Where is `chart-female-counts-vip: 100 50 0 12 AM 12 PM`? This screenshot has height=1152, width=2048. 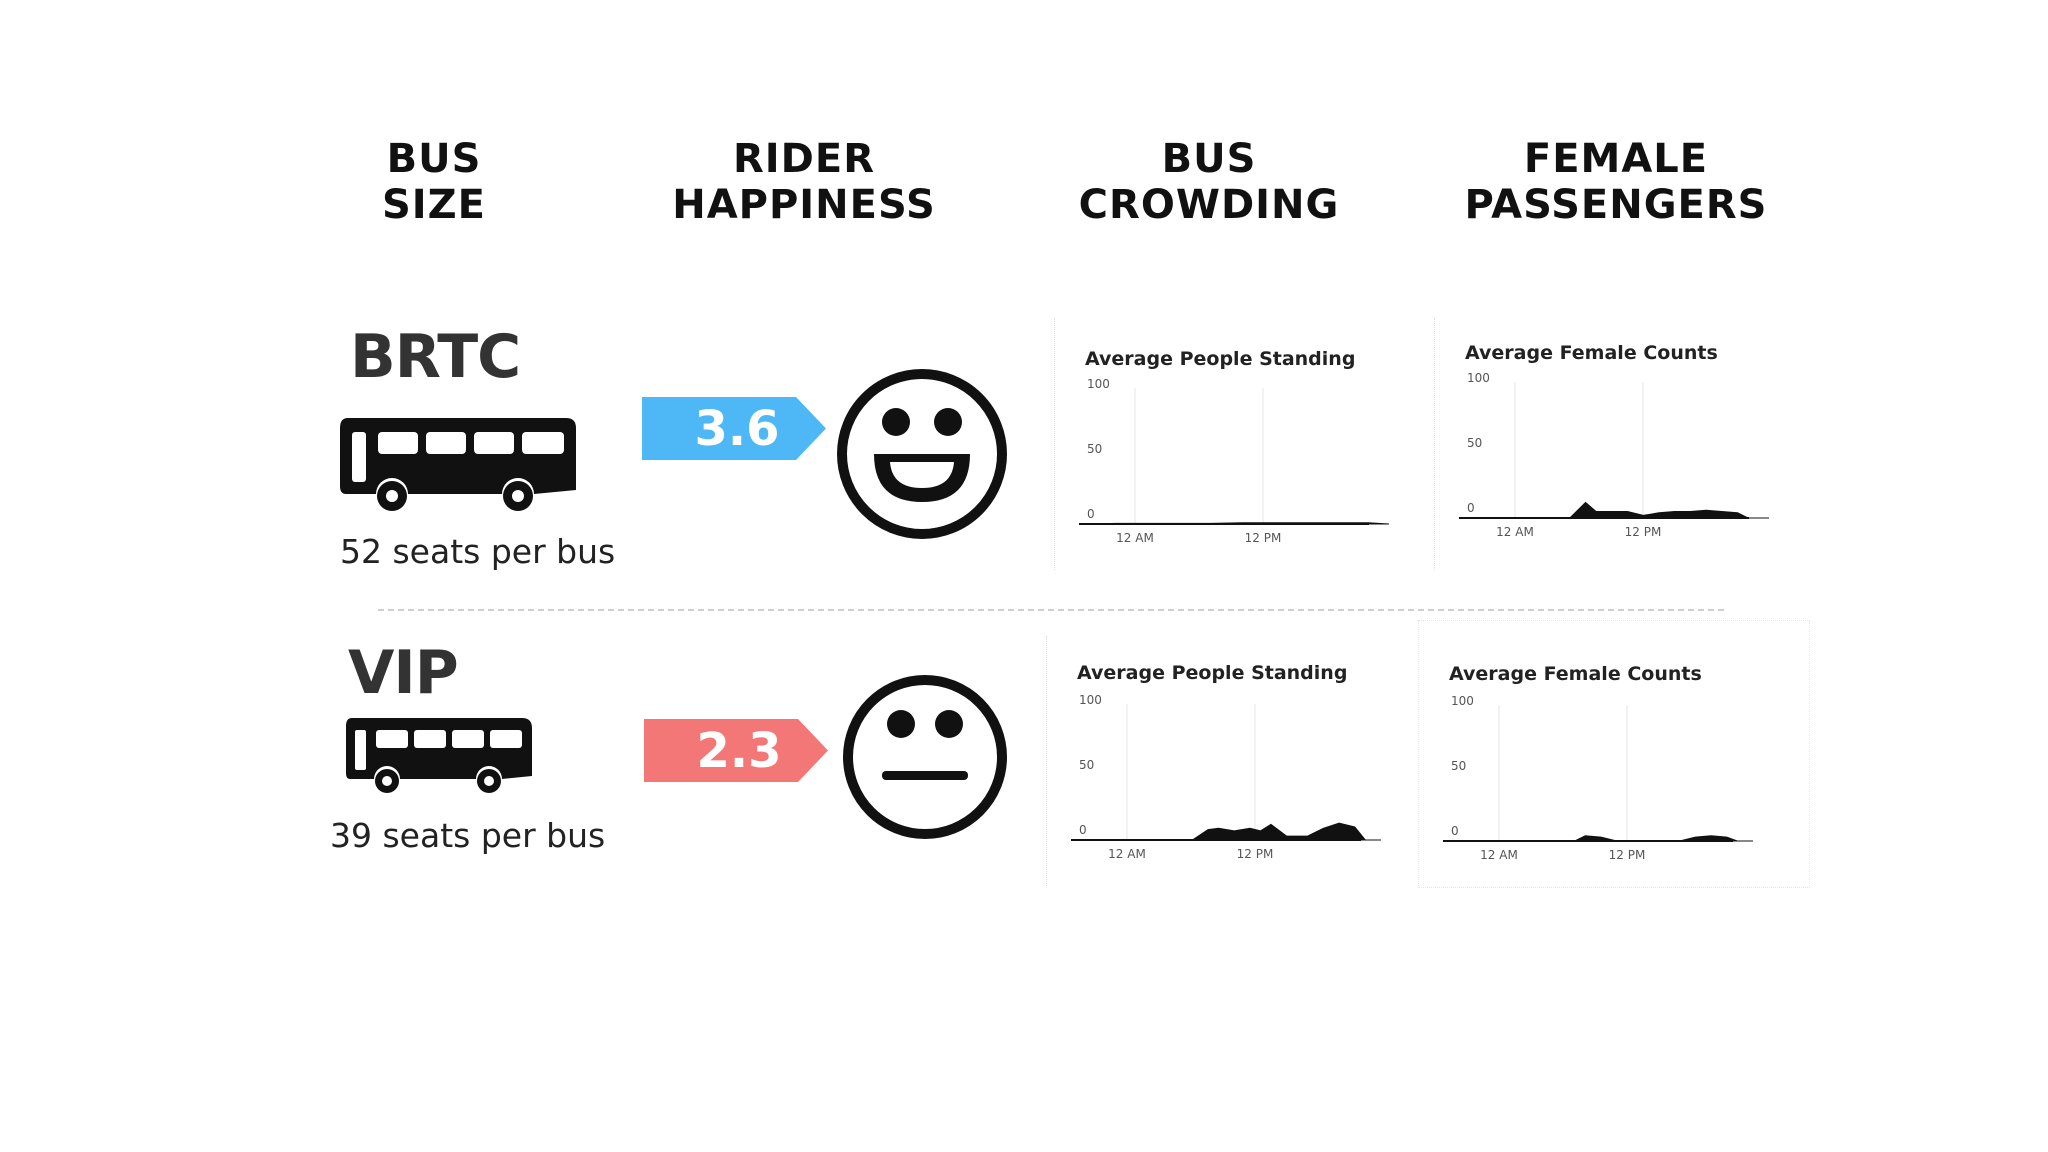
chart-female-counts-vip: 100 50 0 12 AM 12 PM is located at coordinates (1598, 778).